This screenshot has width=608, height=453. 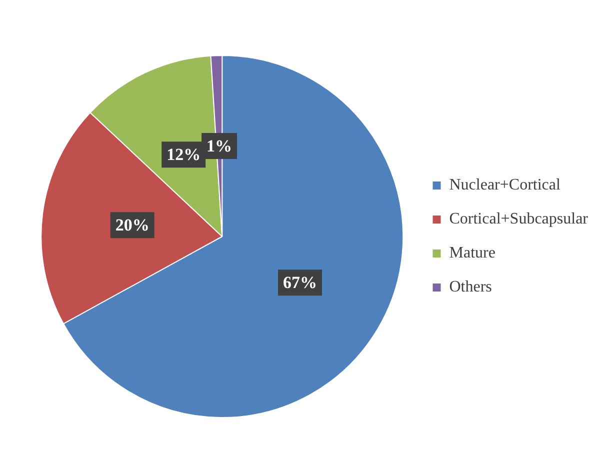 I want to click on data-label: 1%, so click(x=219, y=146).